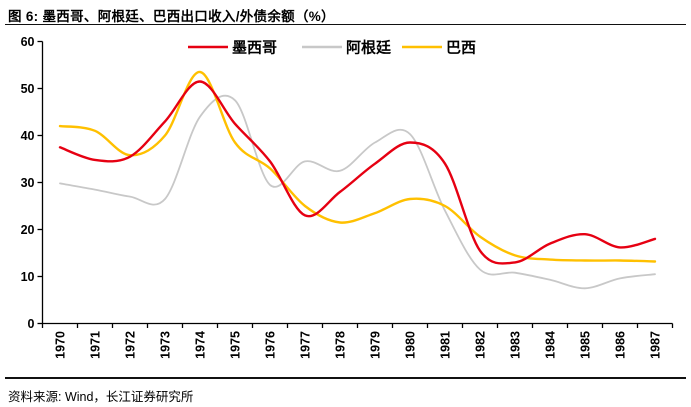 This screenshot has width=691, height=407. Describe the element at coordinates (376, 345) in the screenshot. I see `x-axis-label: 1979` at that location.